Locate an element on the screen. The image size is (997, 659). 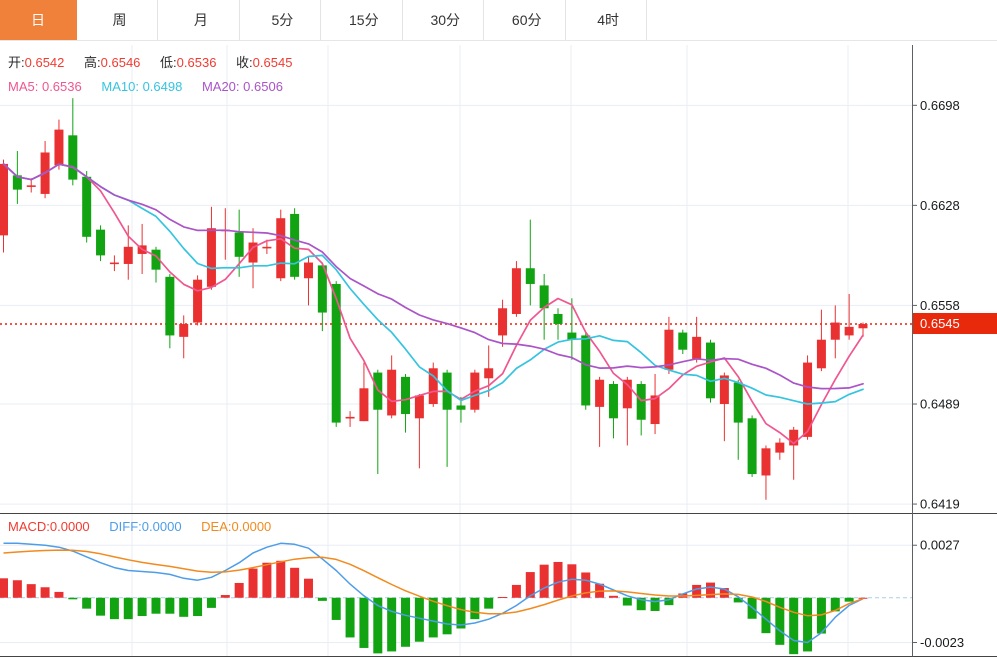
ma20-label: MA20: is located at coordinates (220, 86).